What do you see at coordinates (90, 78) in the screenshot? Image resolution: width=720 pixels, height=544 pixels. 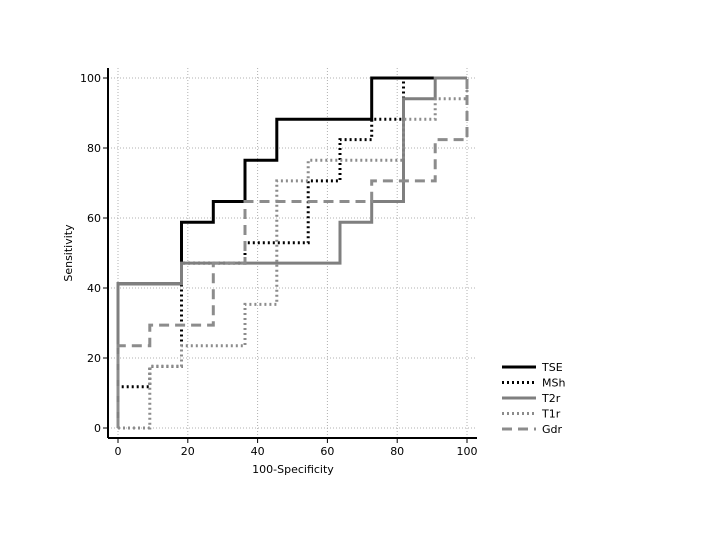 I see `y-tick-label: 100` at bounding box center [90, 78].